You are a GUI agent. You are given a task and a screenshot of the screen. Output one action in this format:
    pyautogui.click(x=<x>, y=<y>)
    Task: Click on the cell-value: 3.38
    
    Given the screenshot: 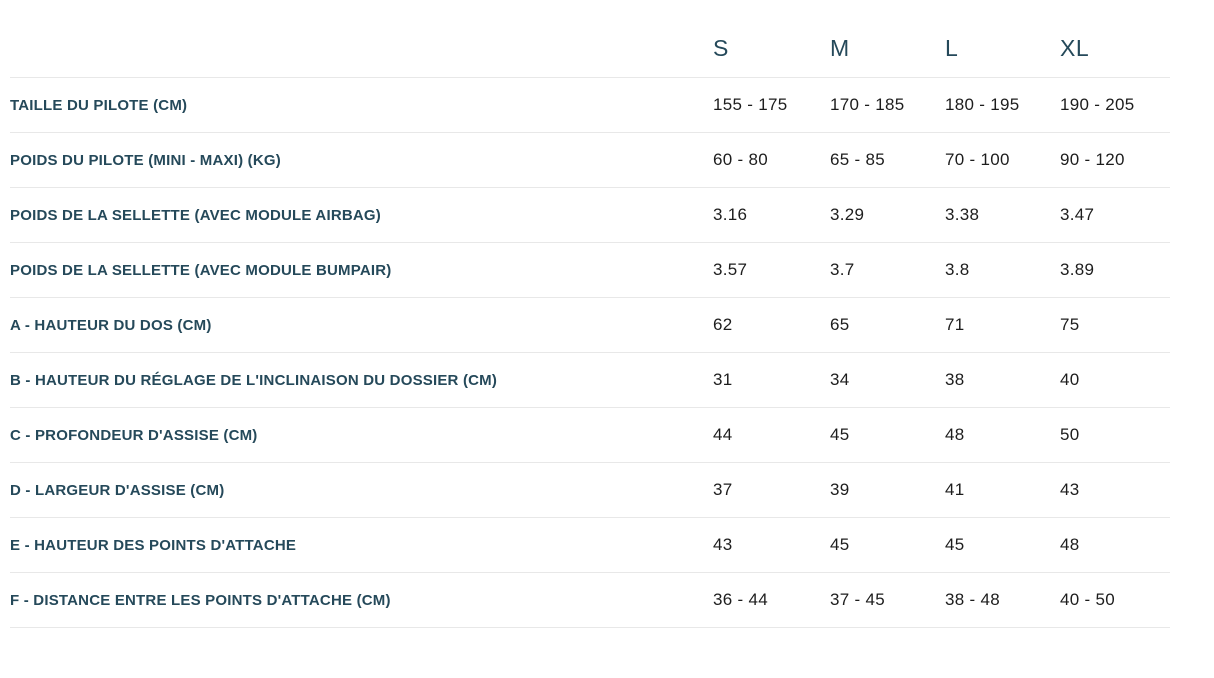 What is the action you would take?
    pyautogui.click(x=962, y=214)
    